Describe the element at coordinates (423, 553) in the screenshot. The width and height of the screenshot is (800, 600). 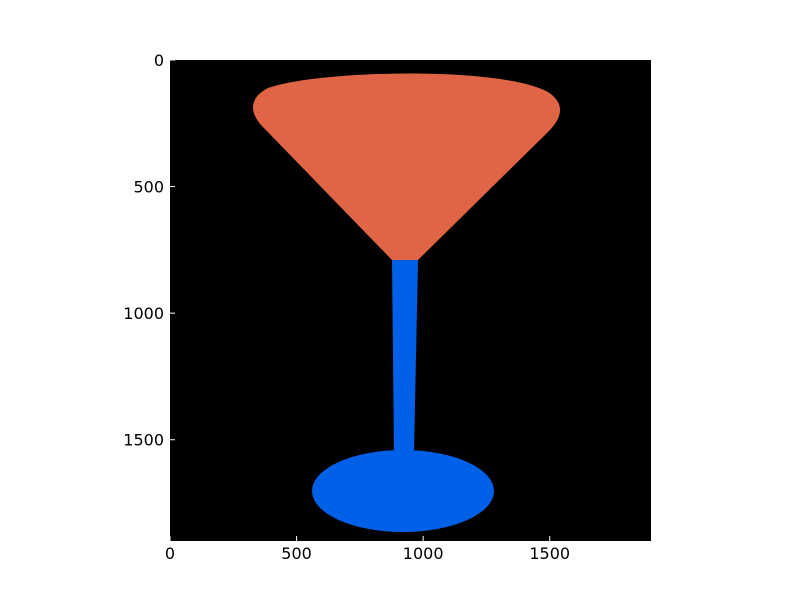
I see `x-tick-label: 1000` at that location.